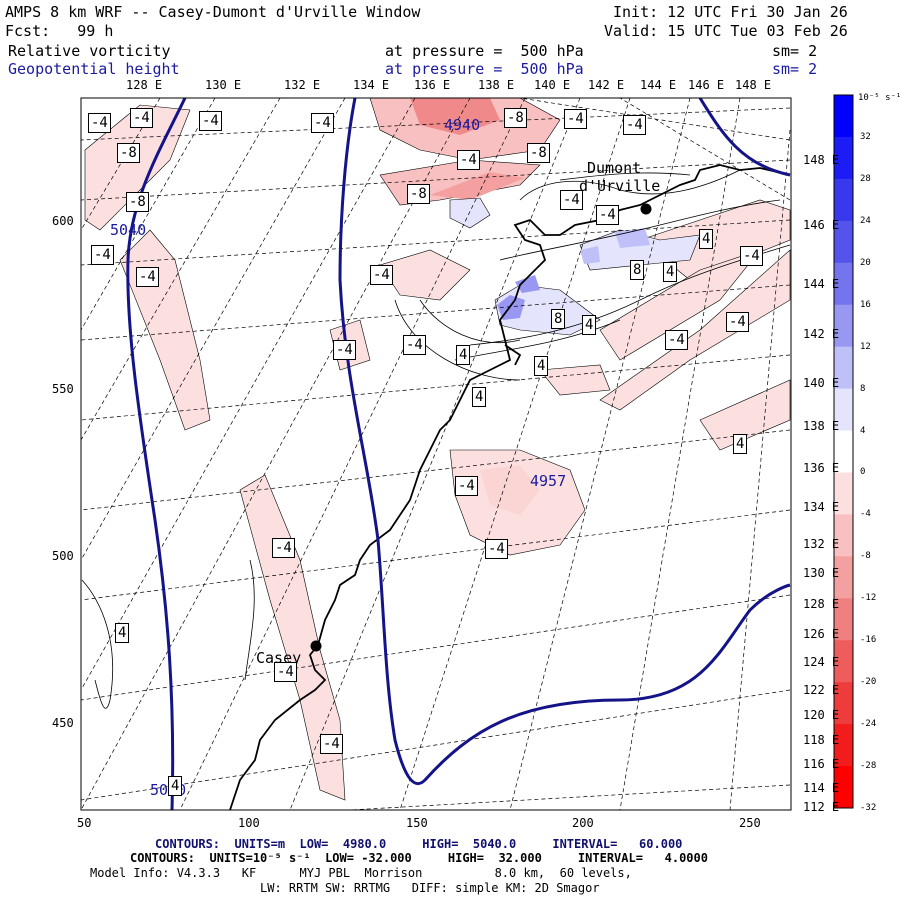  What do you see at coordinates (821, 604) in the screenshot?
I see `lon-label-right: 128 E` at bounding box center [821, 604].